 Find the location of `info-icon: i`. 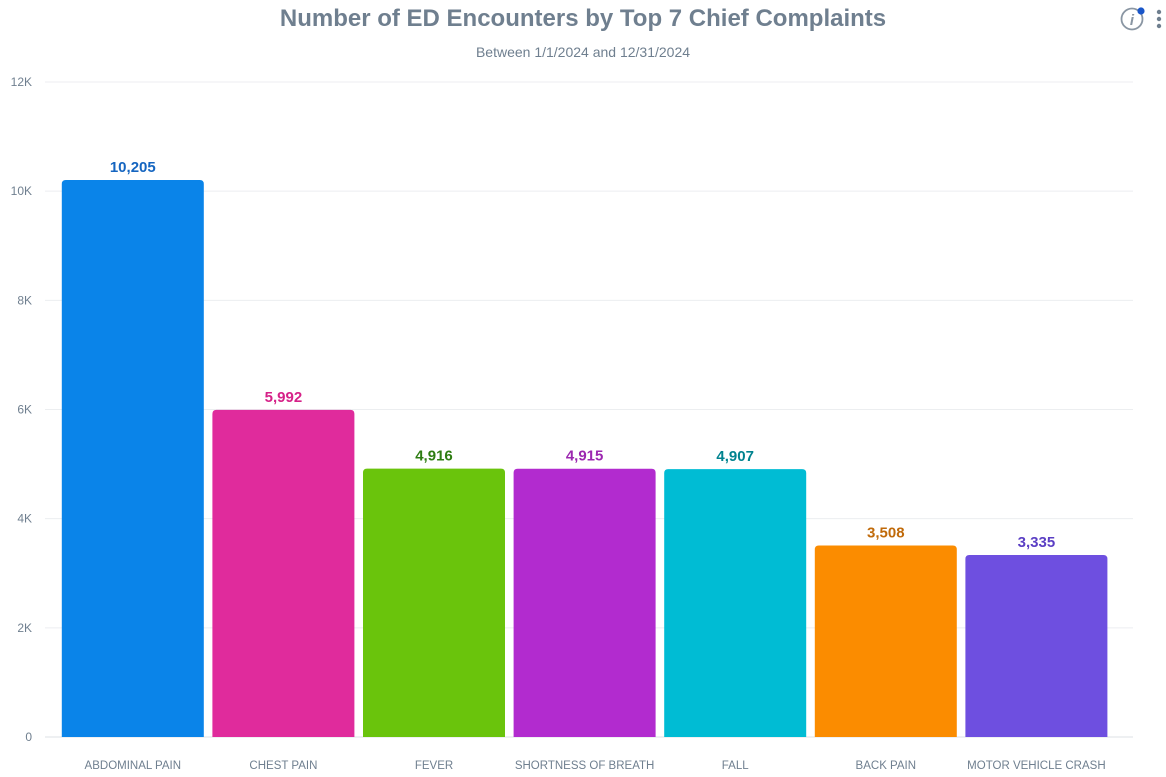

info-icon: i is located at coordinates (1132, 19).